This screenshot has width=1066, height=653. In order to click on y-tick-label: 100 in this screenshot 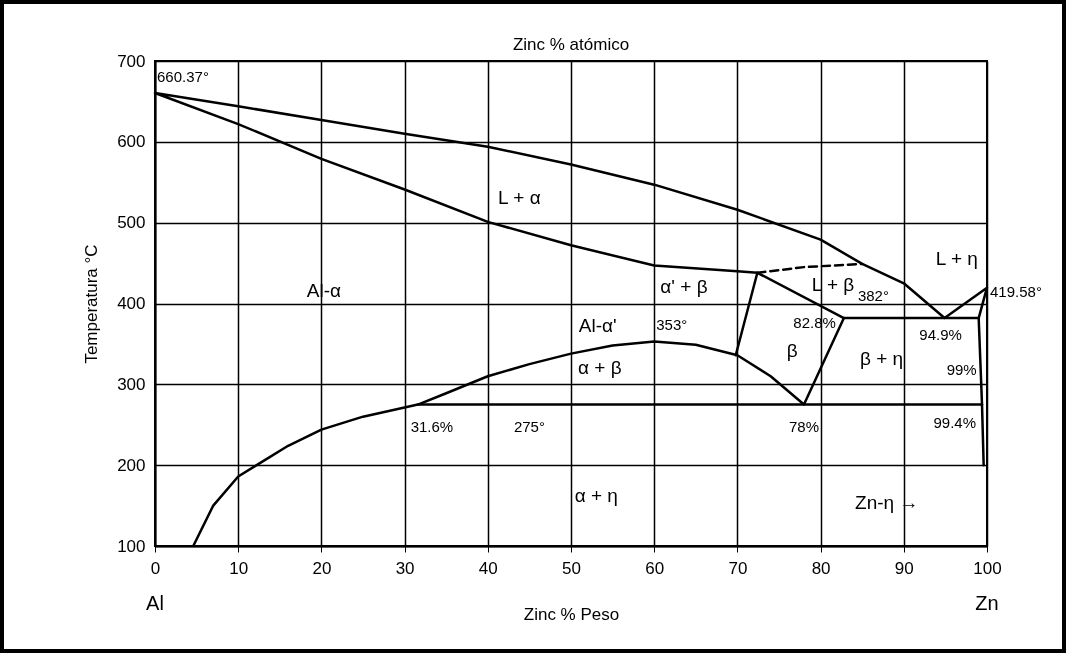, I will do `click(131, 546)`.